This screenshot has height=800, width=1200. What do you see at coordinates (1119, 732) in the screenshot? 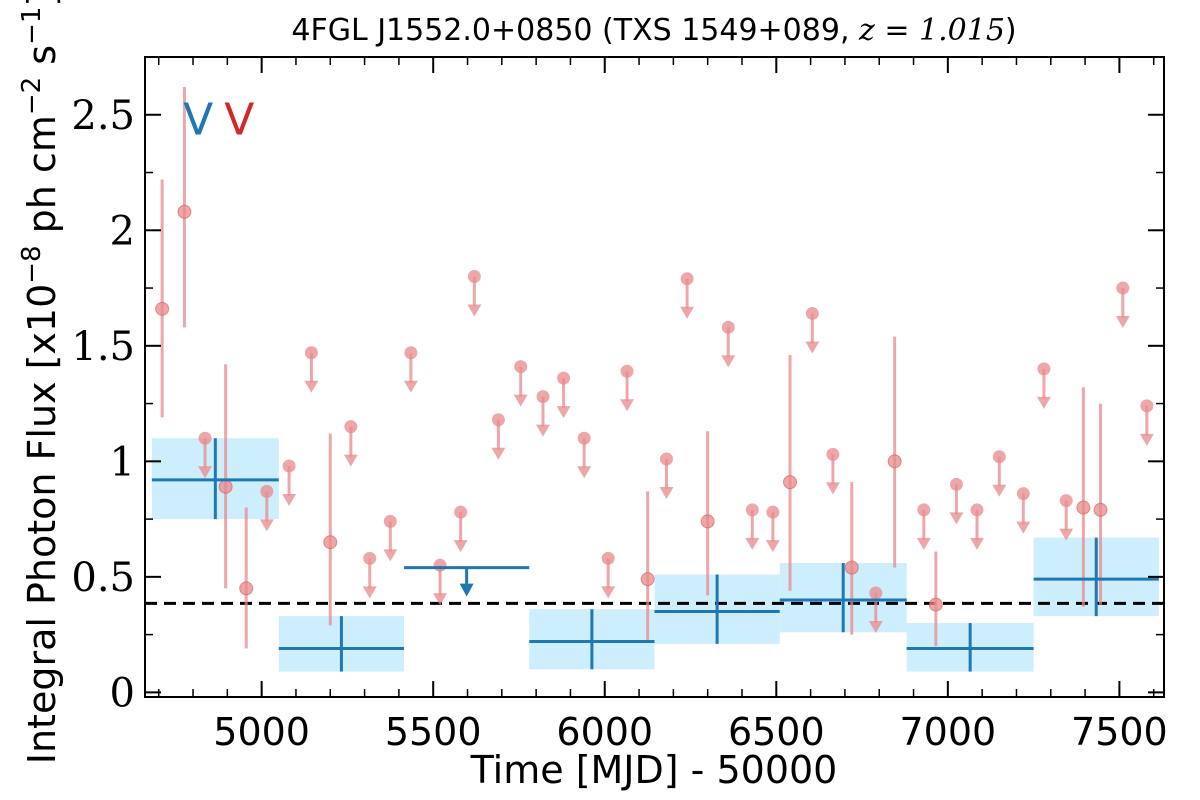
I see `x-tick-label: 7500` at bounding box center [1119, 732].